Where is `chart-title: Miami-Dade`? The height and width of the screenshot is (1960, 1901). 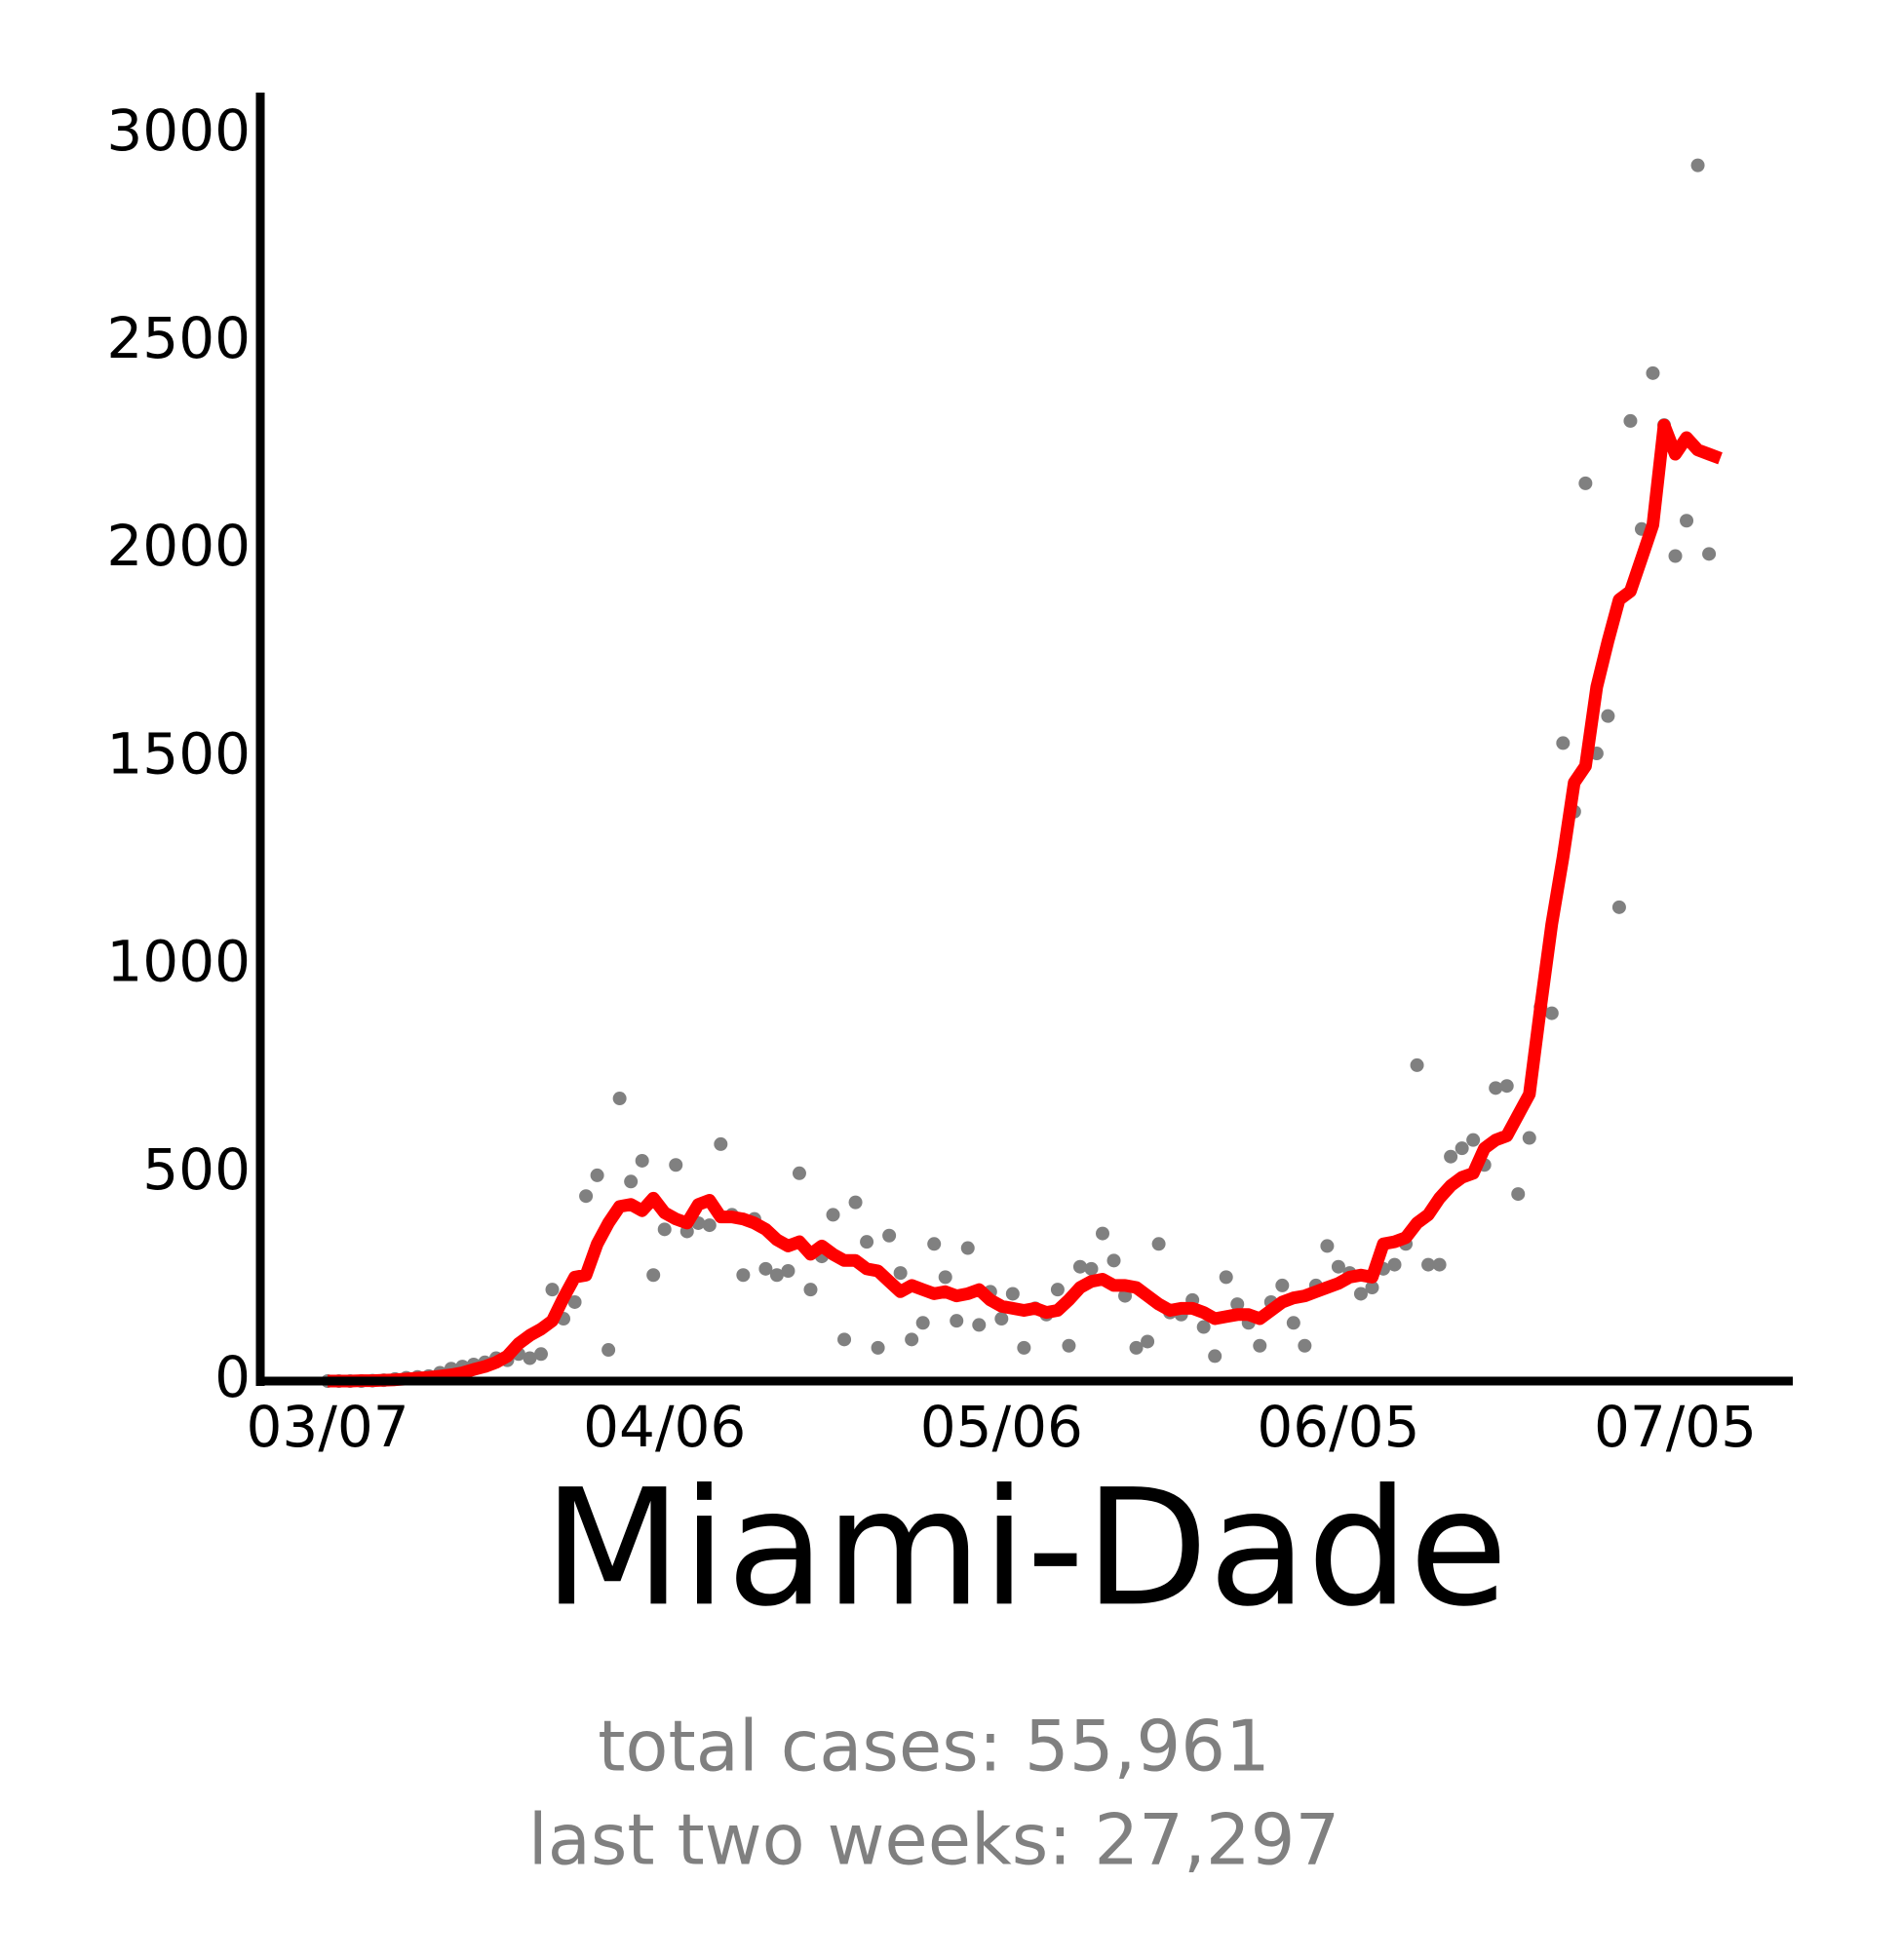
chart-title: Miami-Dade is located at coordinates (1025, 1547).